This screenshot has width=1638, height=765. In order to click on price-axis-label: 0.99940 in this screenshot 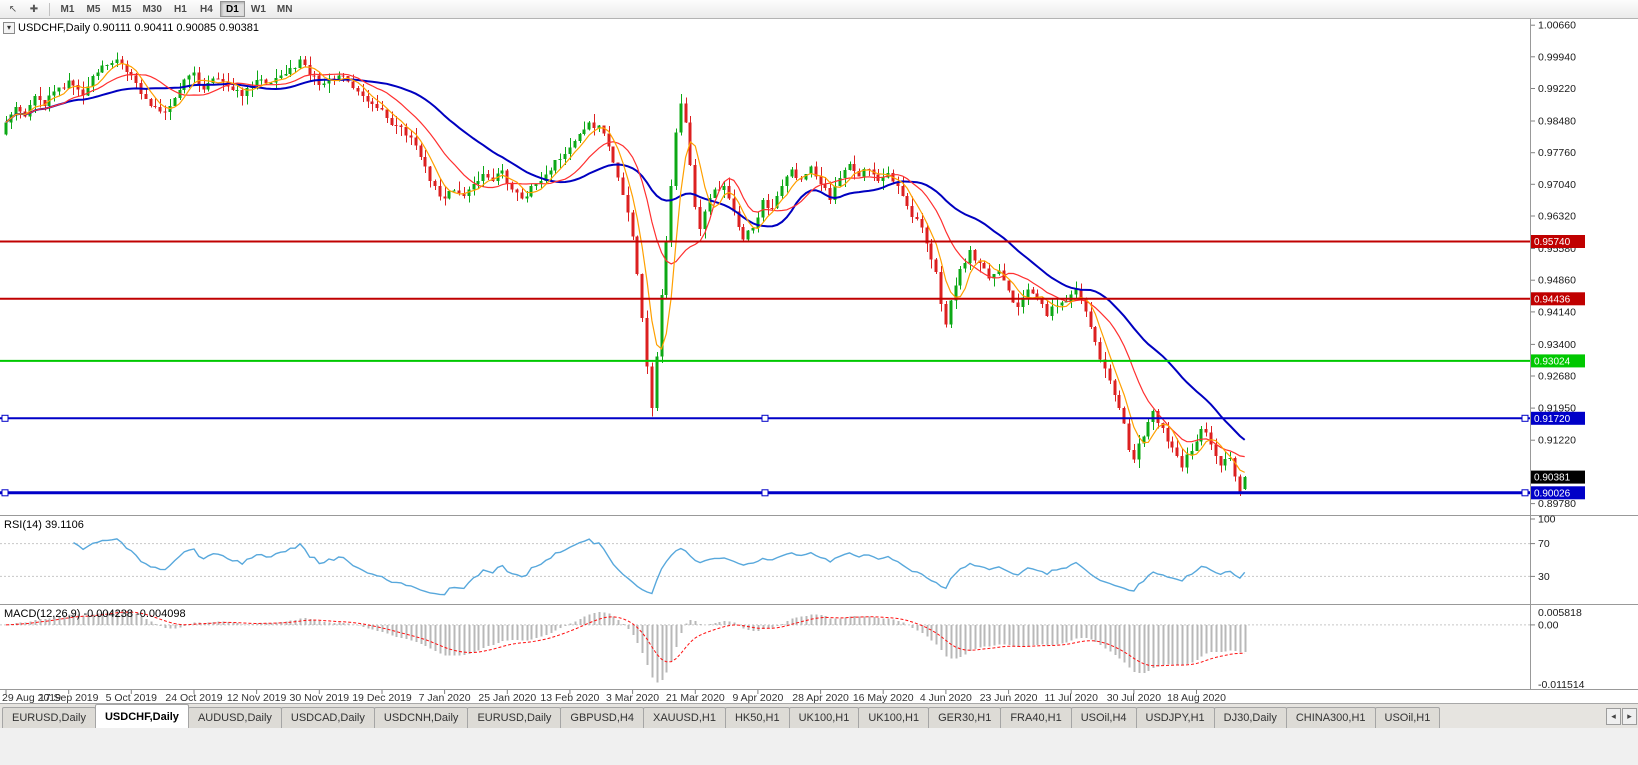, I will do `click(1557, 57)`.